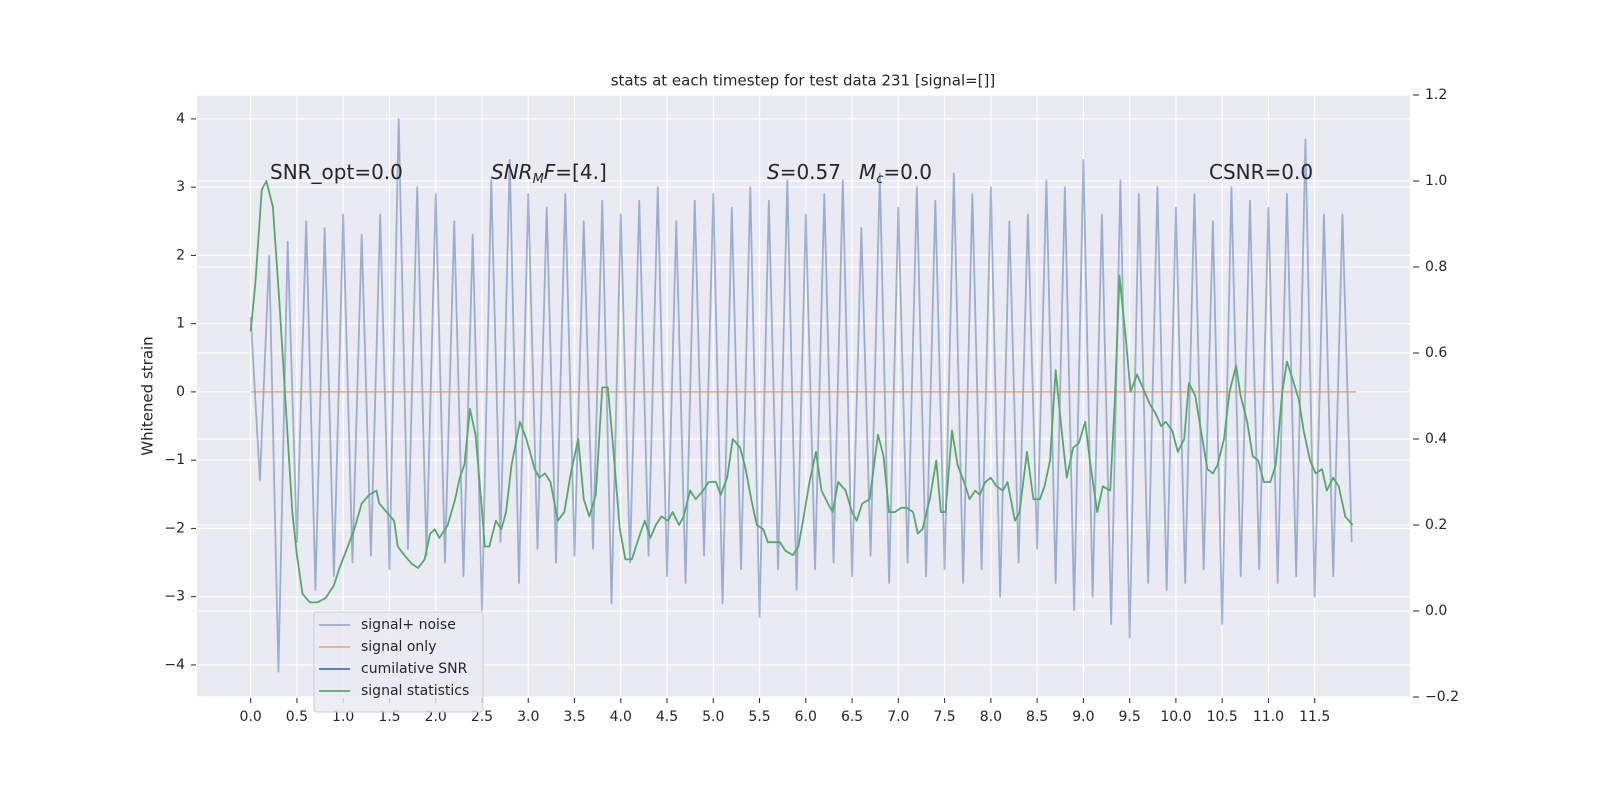 The width and height of the screenshot is (1600, 800). I want to click on y2-tick-label: 0.4, so click(1436, 439).